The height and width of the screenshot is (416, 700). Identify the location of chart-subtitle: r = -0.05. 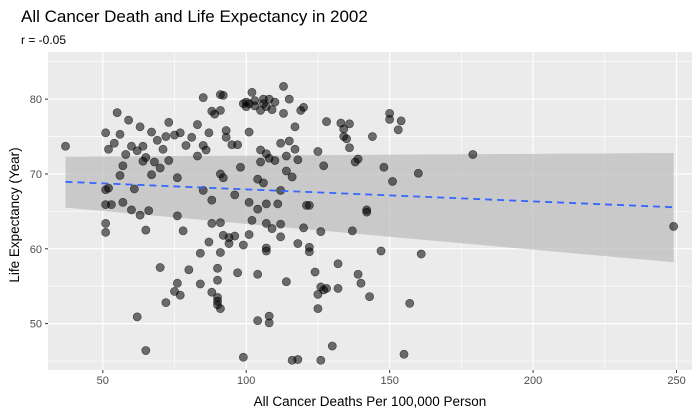
(43, 40).